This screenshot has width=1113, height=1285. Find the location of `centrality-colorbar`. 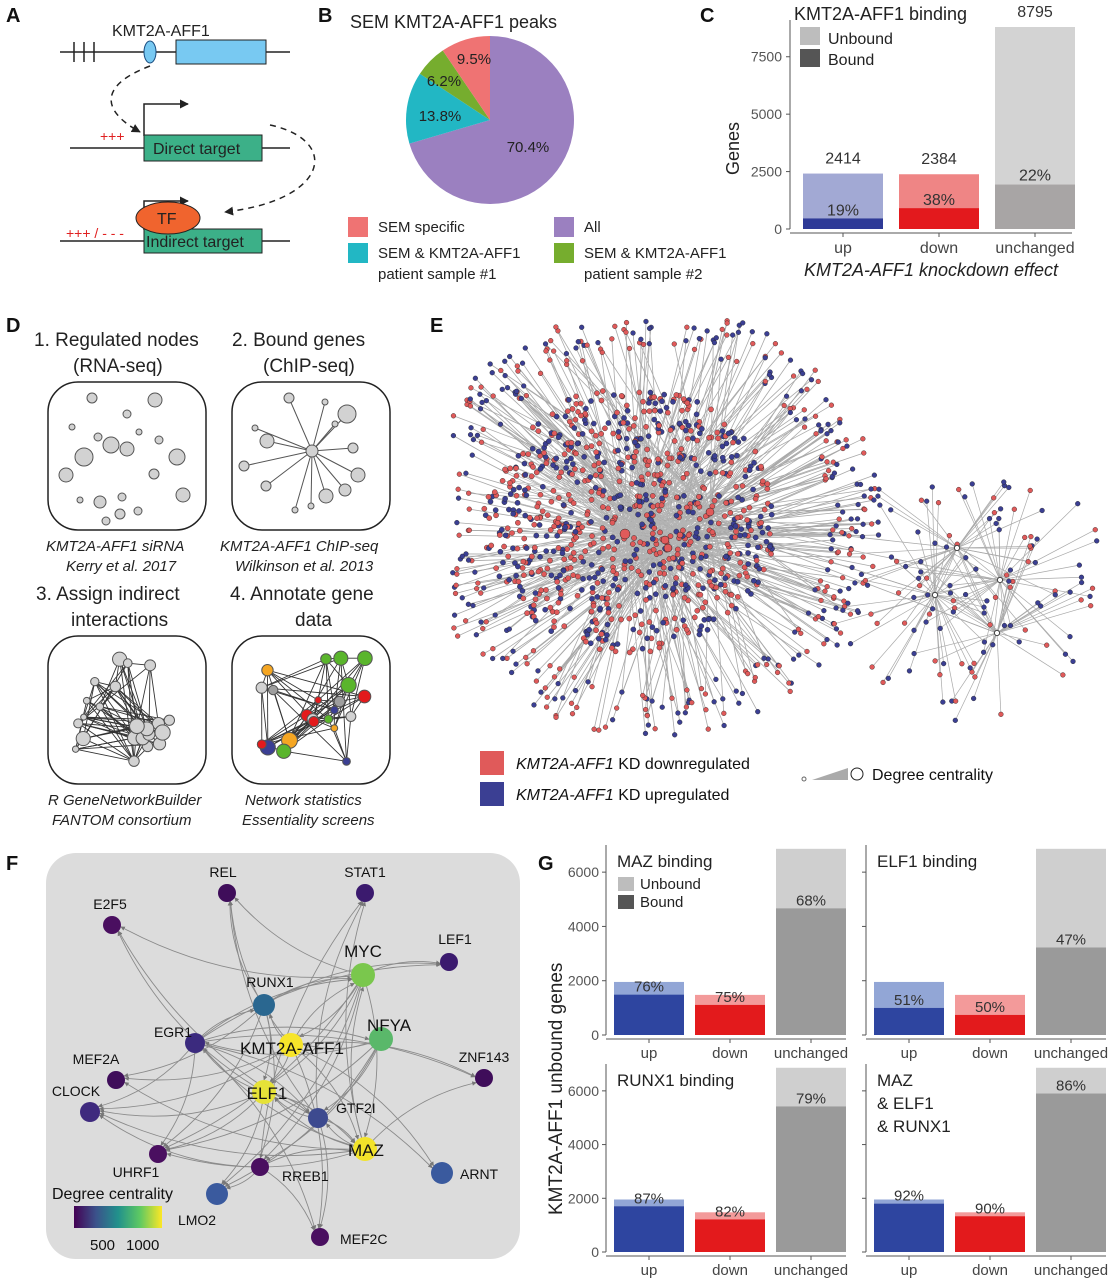

centrality-colorbar is located at coordinates (118, 1217).